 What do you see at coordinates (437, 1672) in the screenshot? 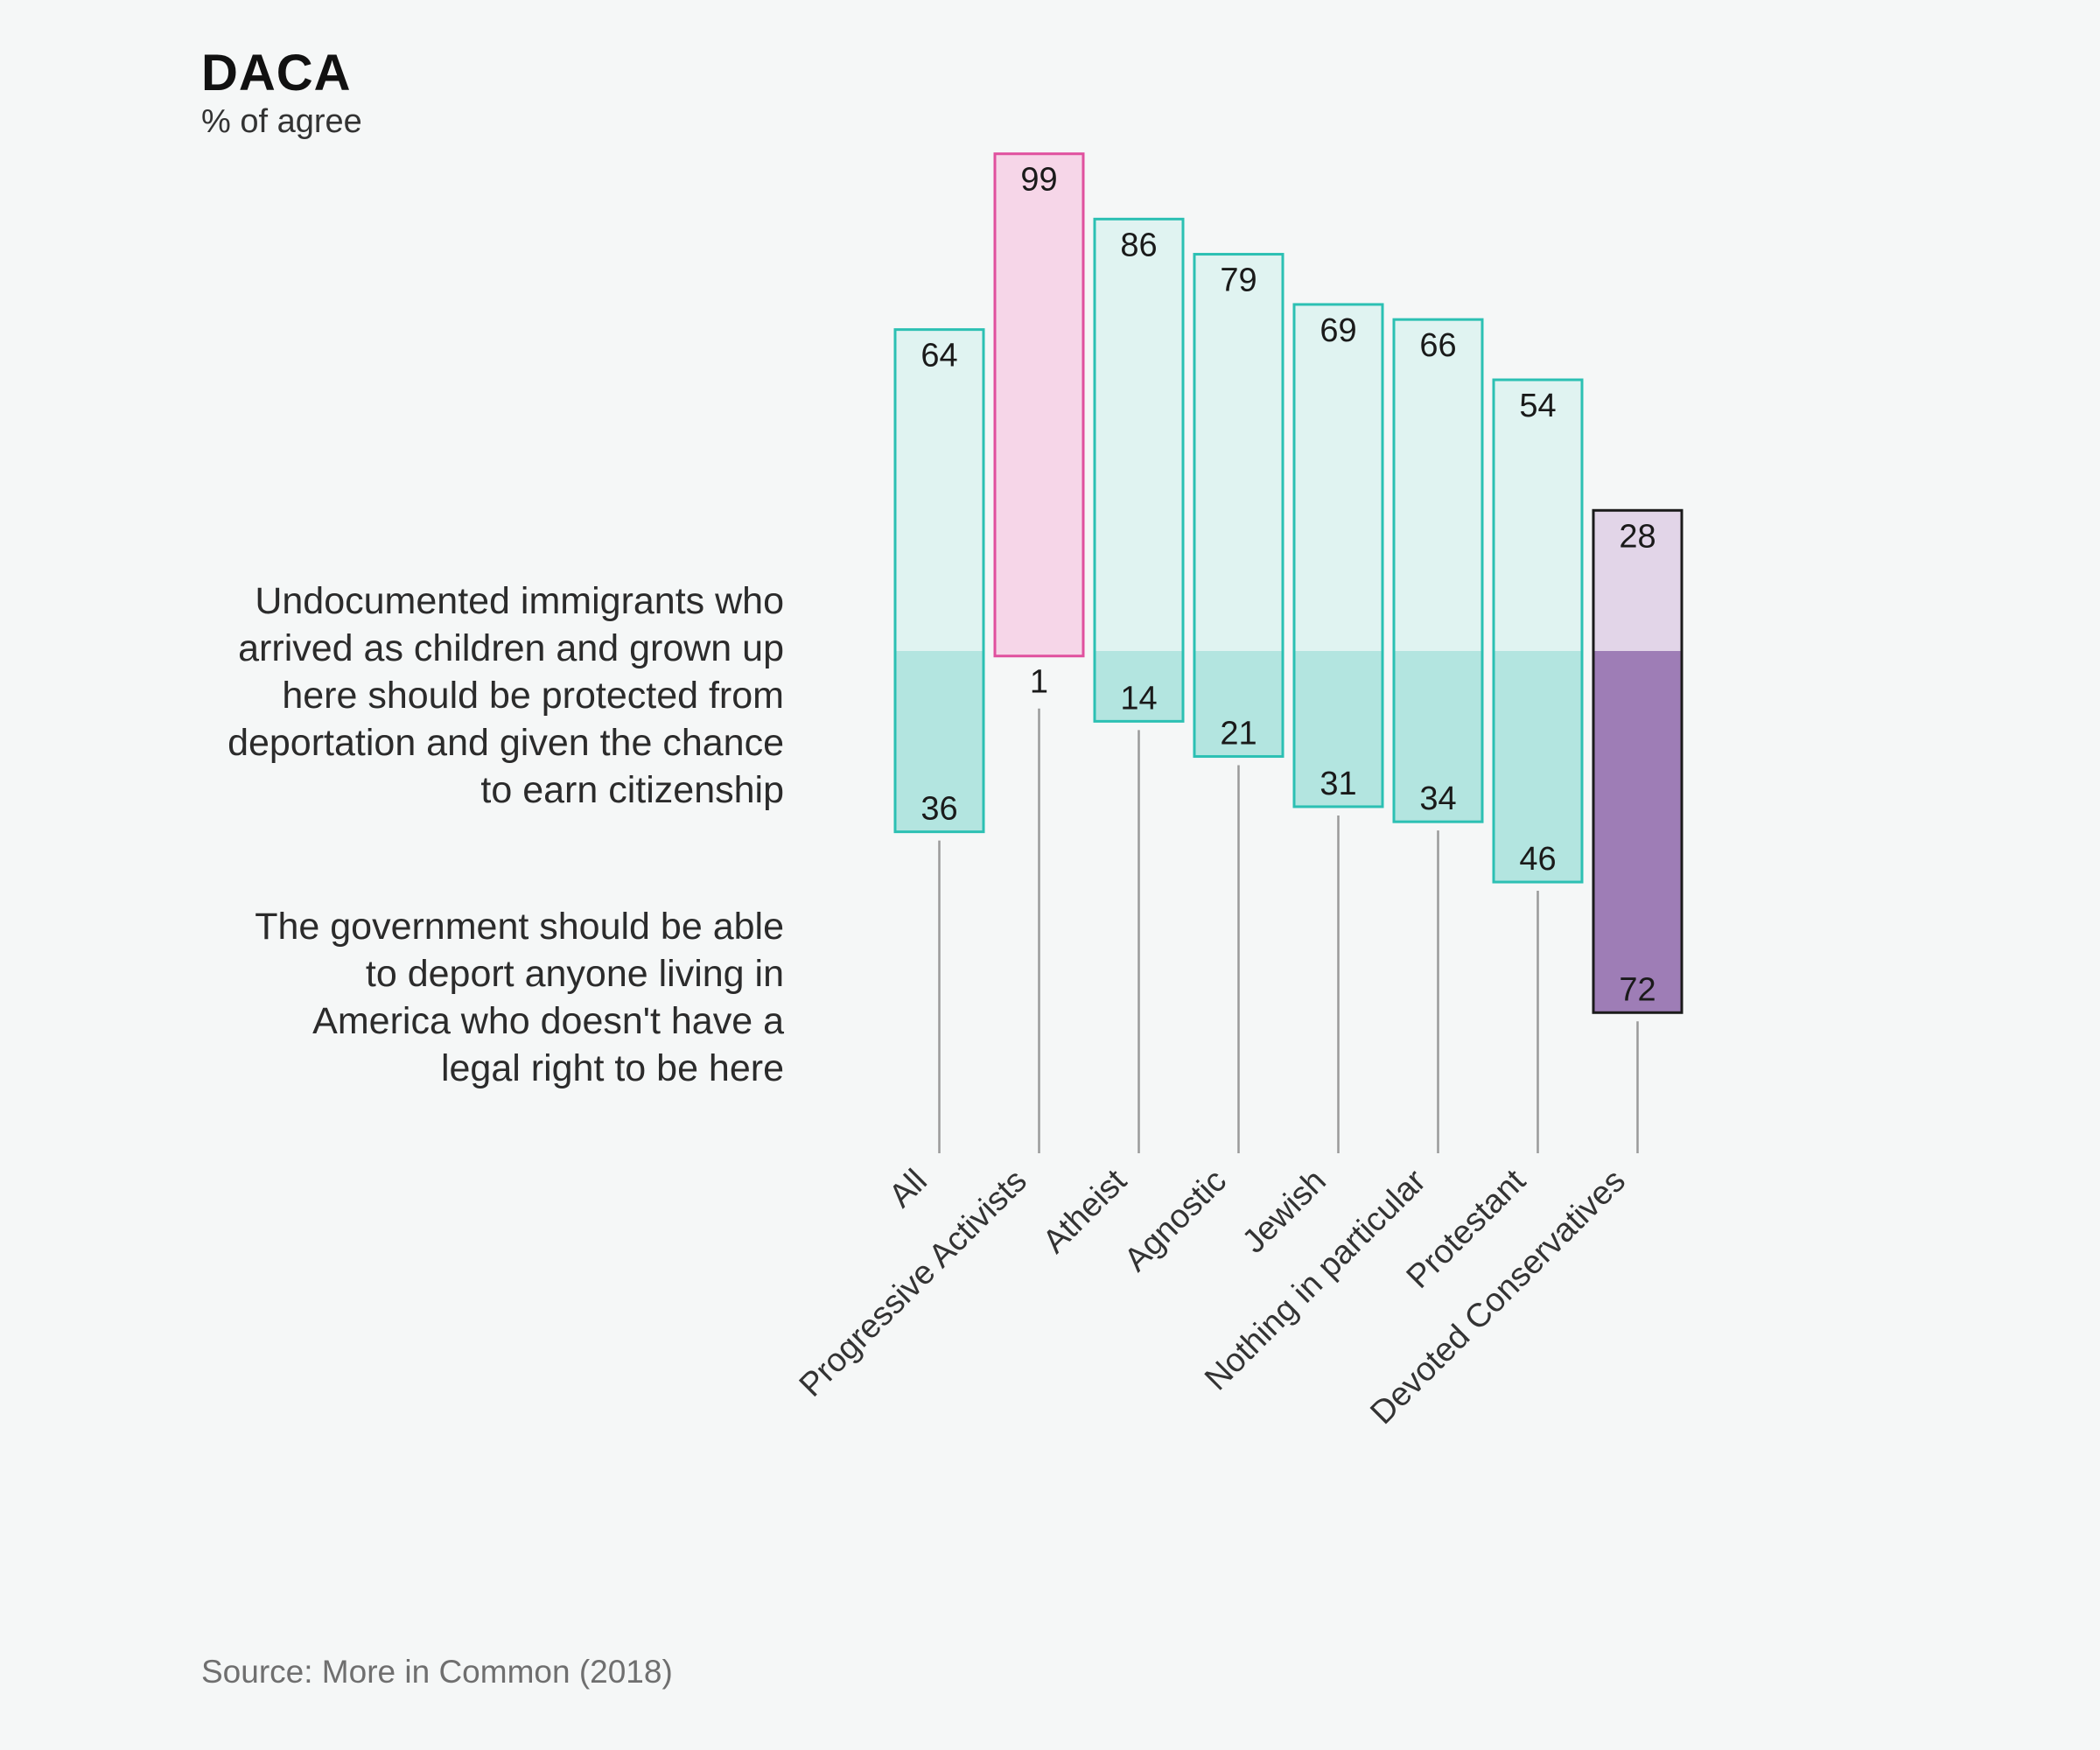
I see `source-note: Source: More in Common (2018)` at bounding box center [437, 1672].